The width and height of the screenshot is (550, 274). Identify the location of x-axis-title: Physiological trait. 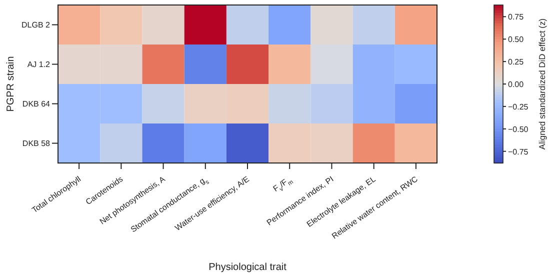
(247, 267).